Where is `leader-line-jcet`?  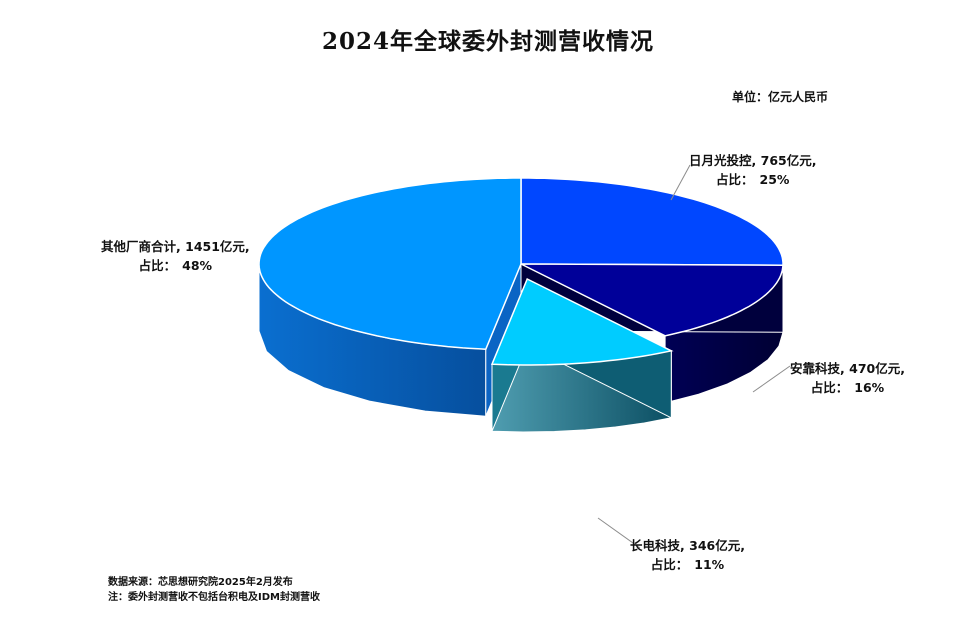
leader-line-jcet is located at coordinates (619, 533).